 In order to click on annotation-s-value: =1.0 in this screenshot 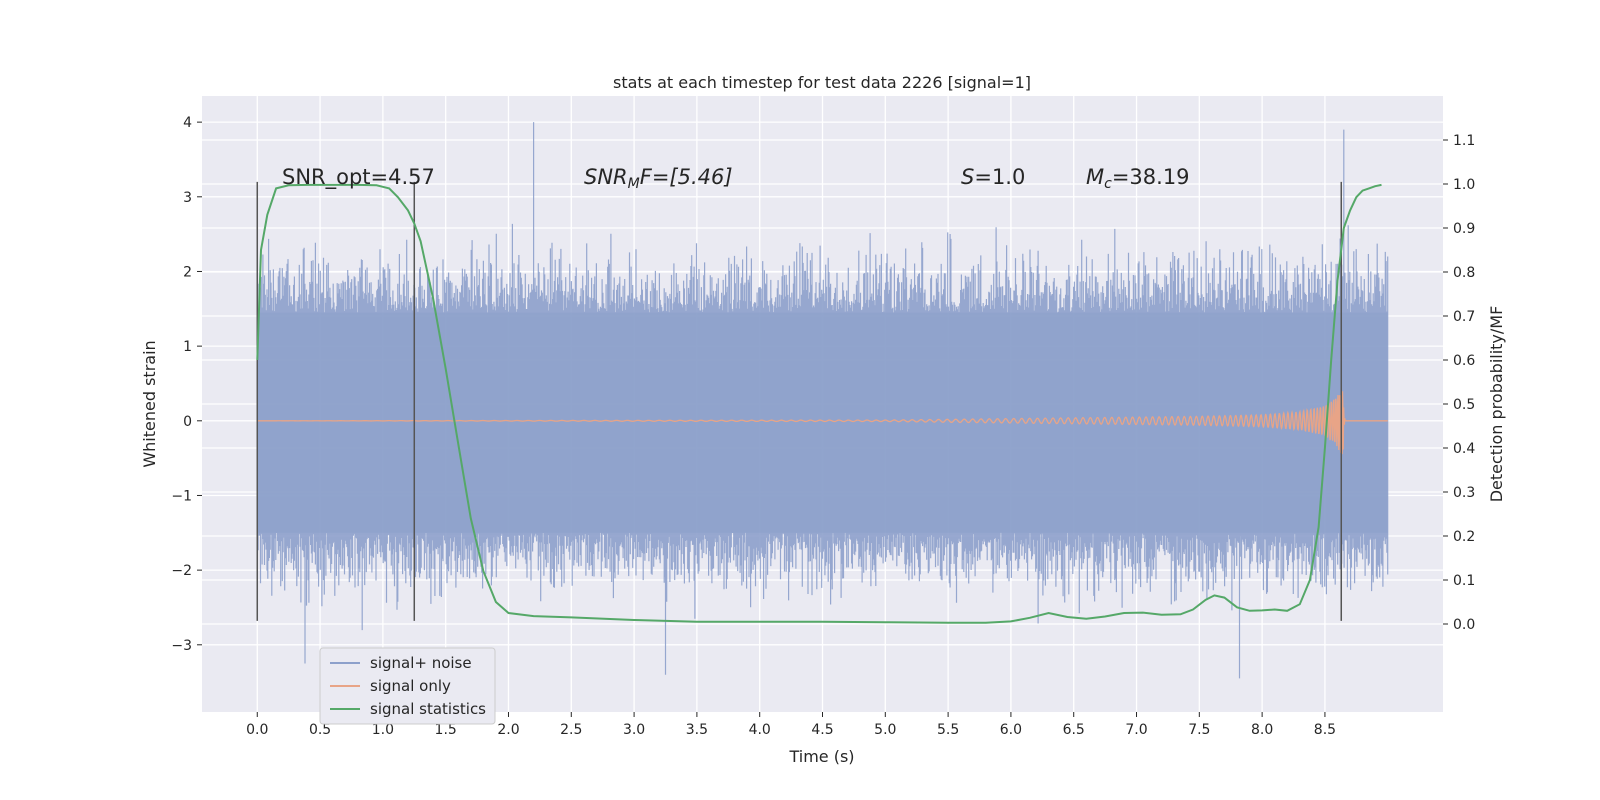, I will do `click(999, 177)`.